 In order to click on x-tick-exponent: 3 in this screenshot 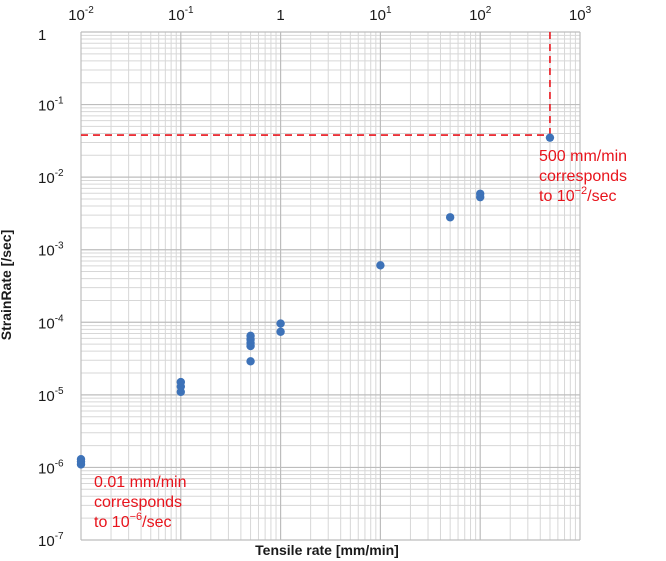, I will do `click(589, 10)`.